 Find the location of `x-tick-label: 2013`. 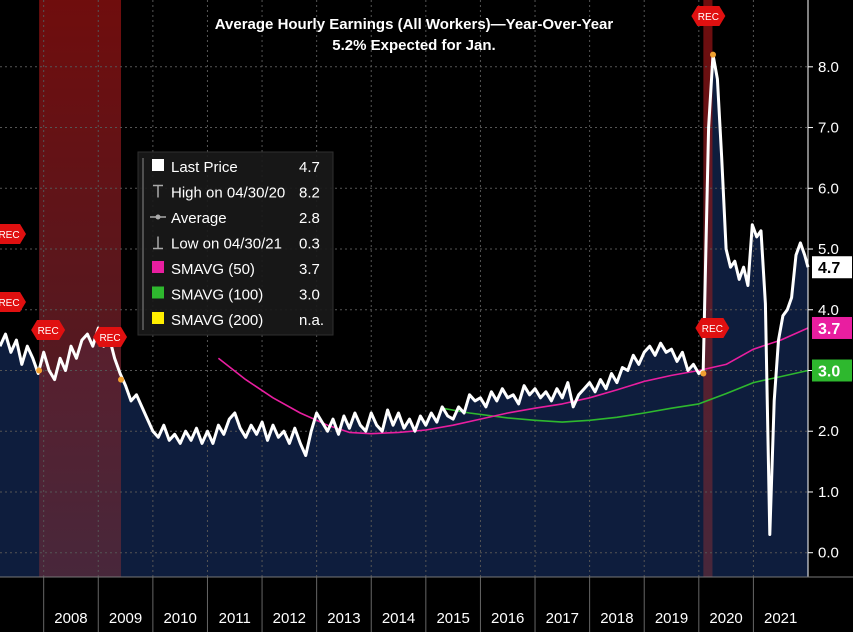

x-tick-label: 2013 is located at coordinates (343, 618).